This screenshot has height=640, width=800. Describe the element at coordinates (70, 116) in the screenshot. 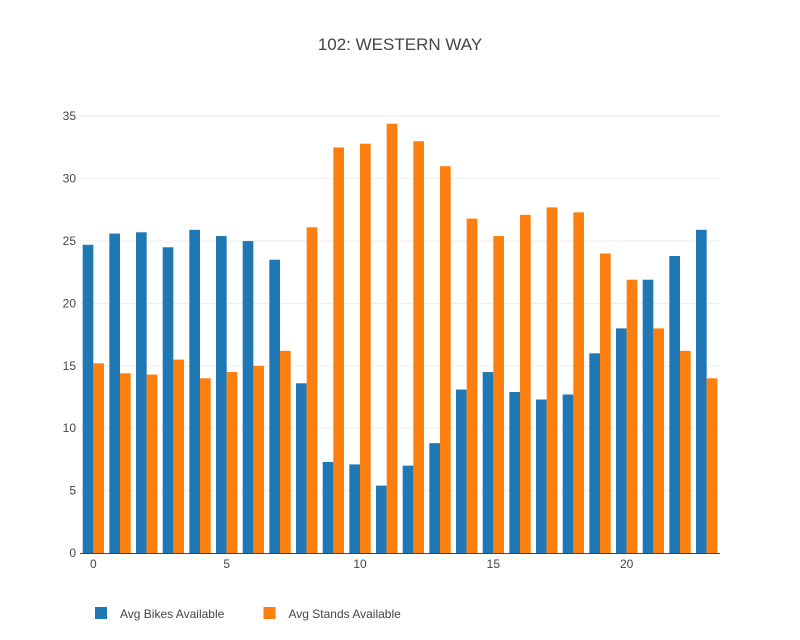

I see `y-tick-label: 35` at that location.